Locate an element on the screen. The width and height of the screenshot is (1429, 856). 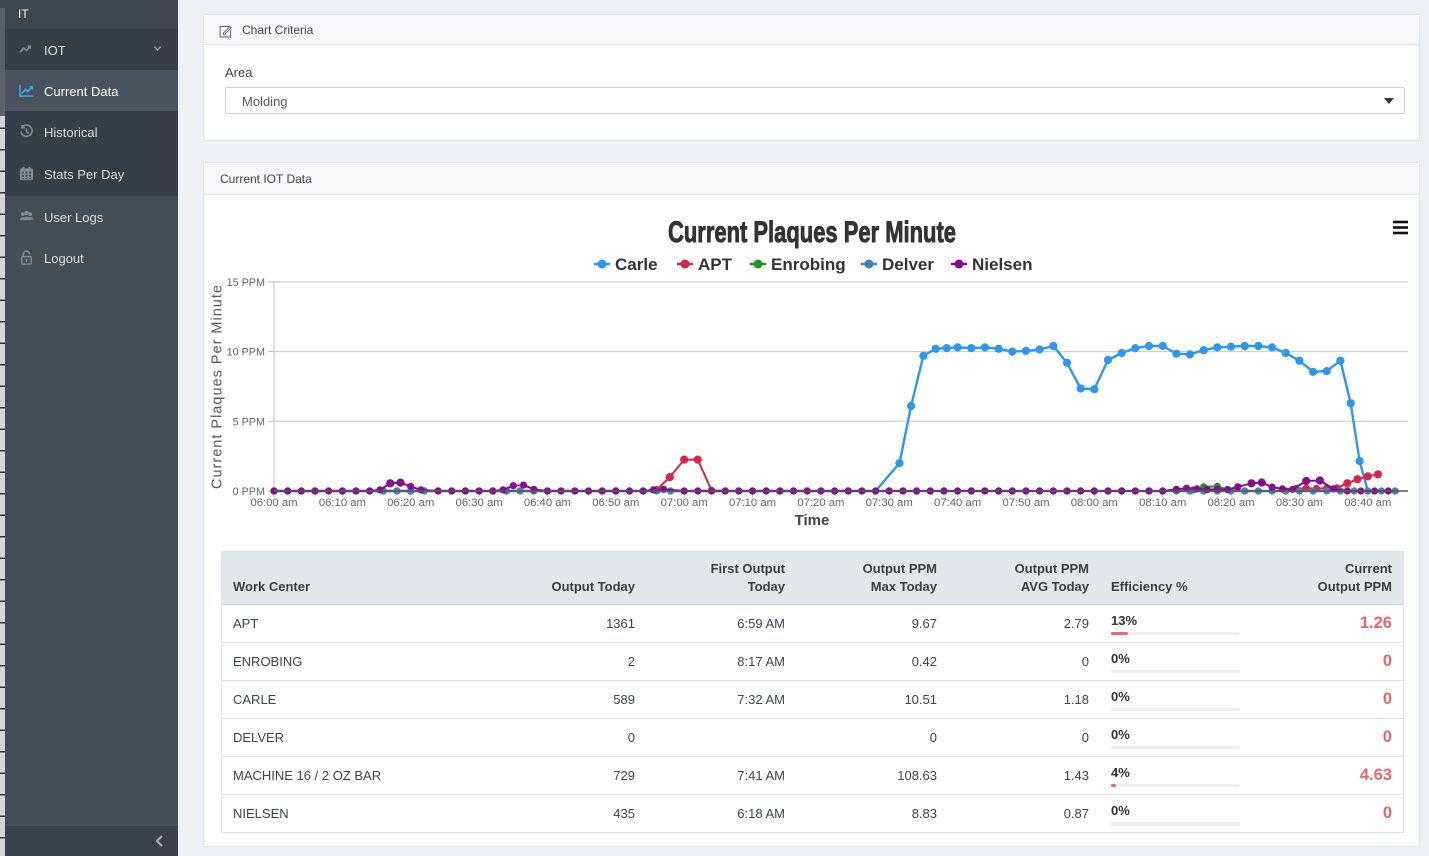
svg-text: 06:20 am is located at coordinates (410, 503).